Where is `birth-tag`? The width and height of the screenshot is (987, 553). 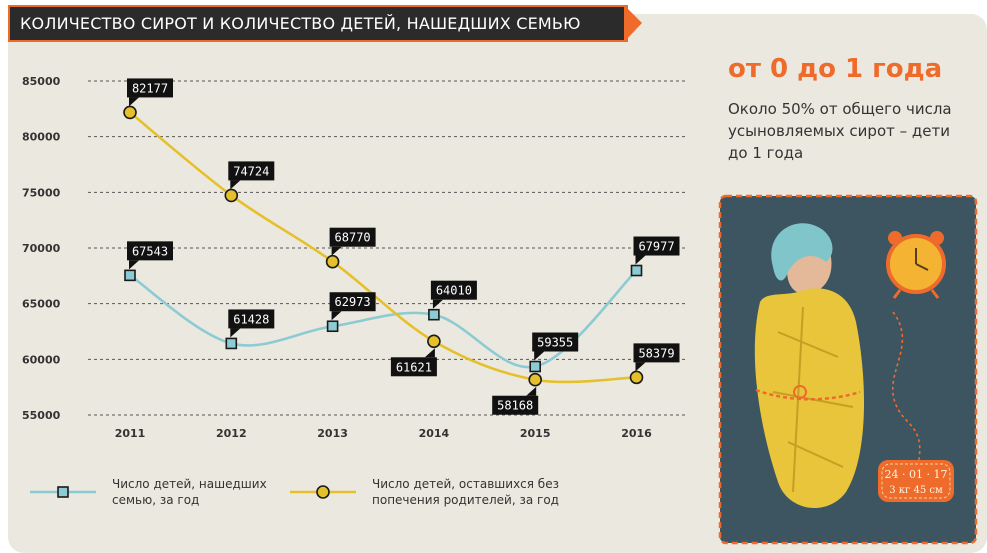 birth-tag is located at coordinates (916, 481).